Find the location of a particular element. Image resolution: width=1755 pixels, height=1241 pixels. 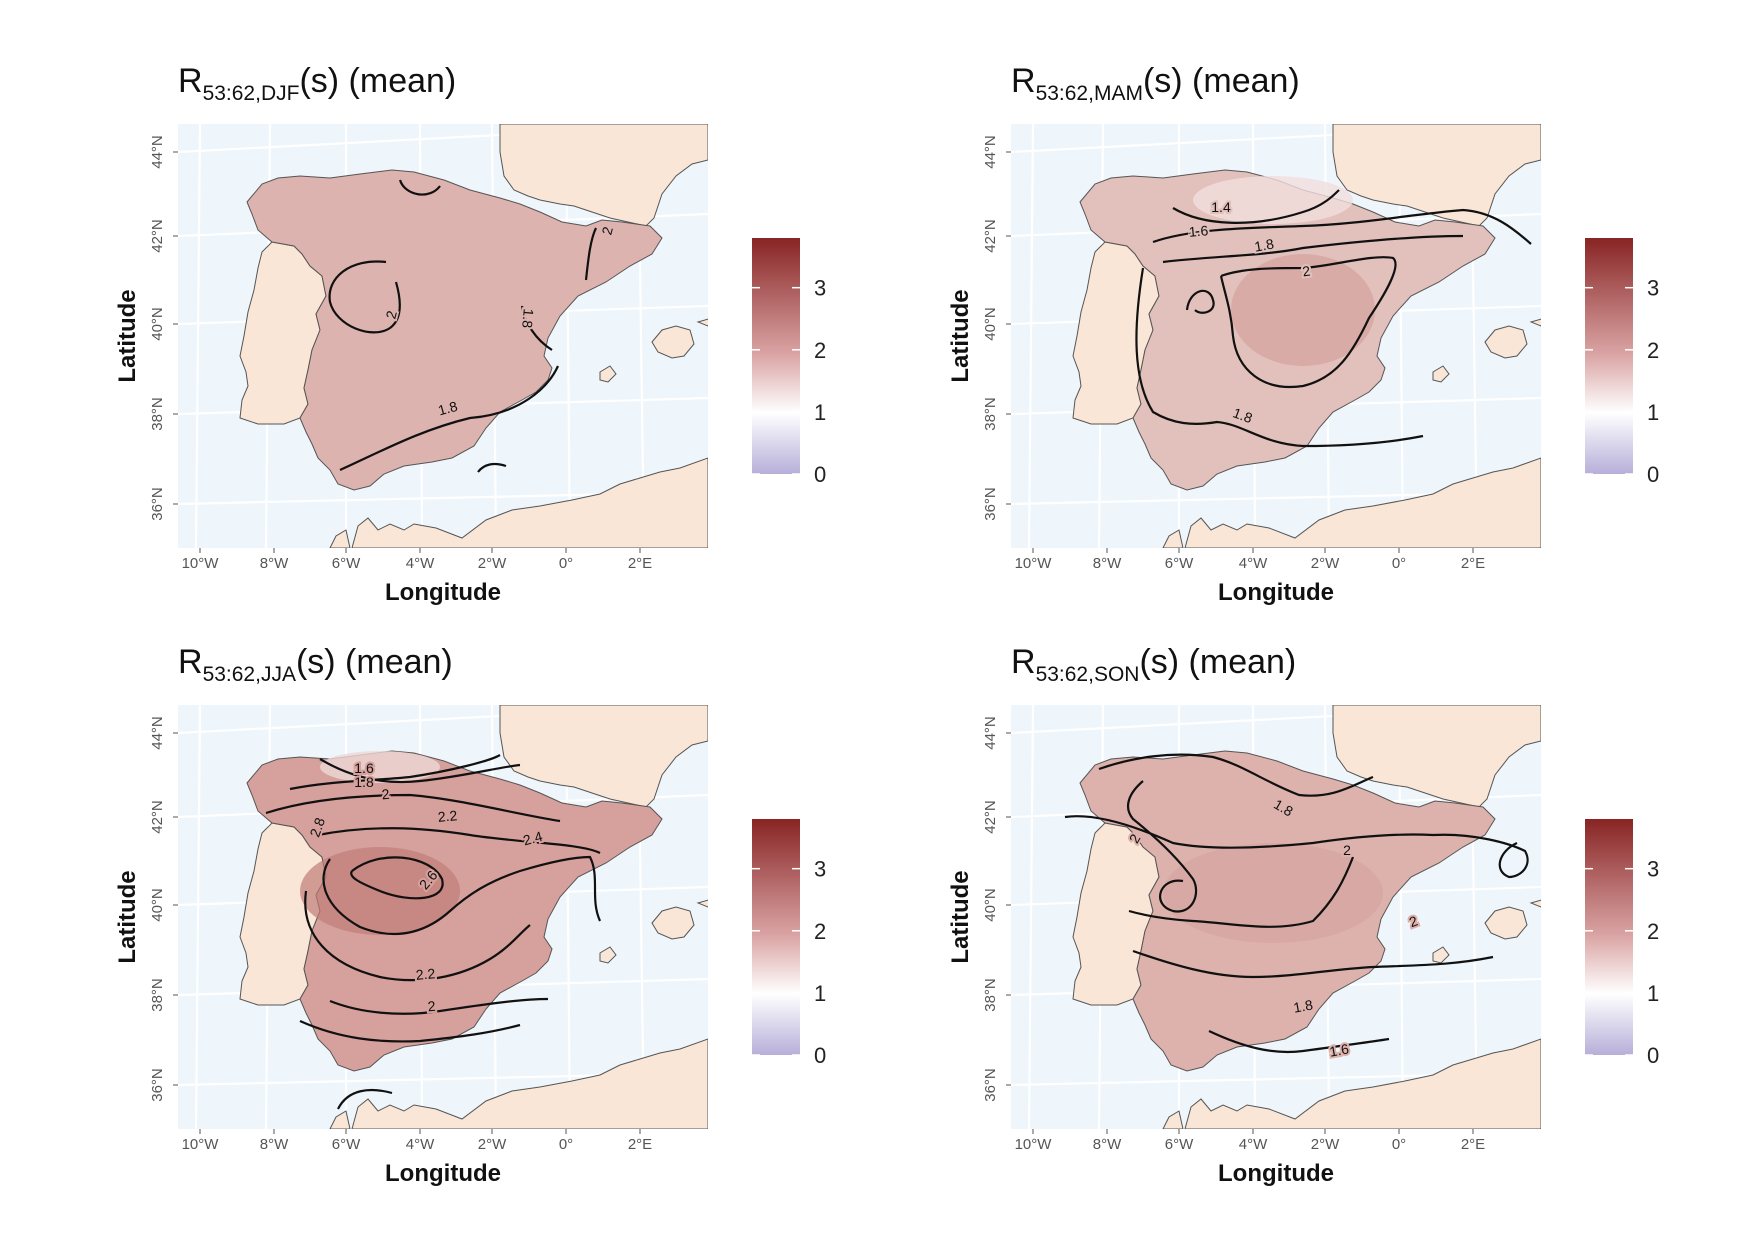

contour-label: 1.4 is located at coordinates (1221, 207).